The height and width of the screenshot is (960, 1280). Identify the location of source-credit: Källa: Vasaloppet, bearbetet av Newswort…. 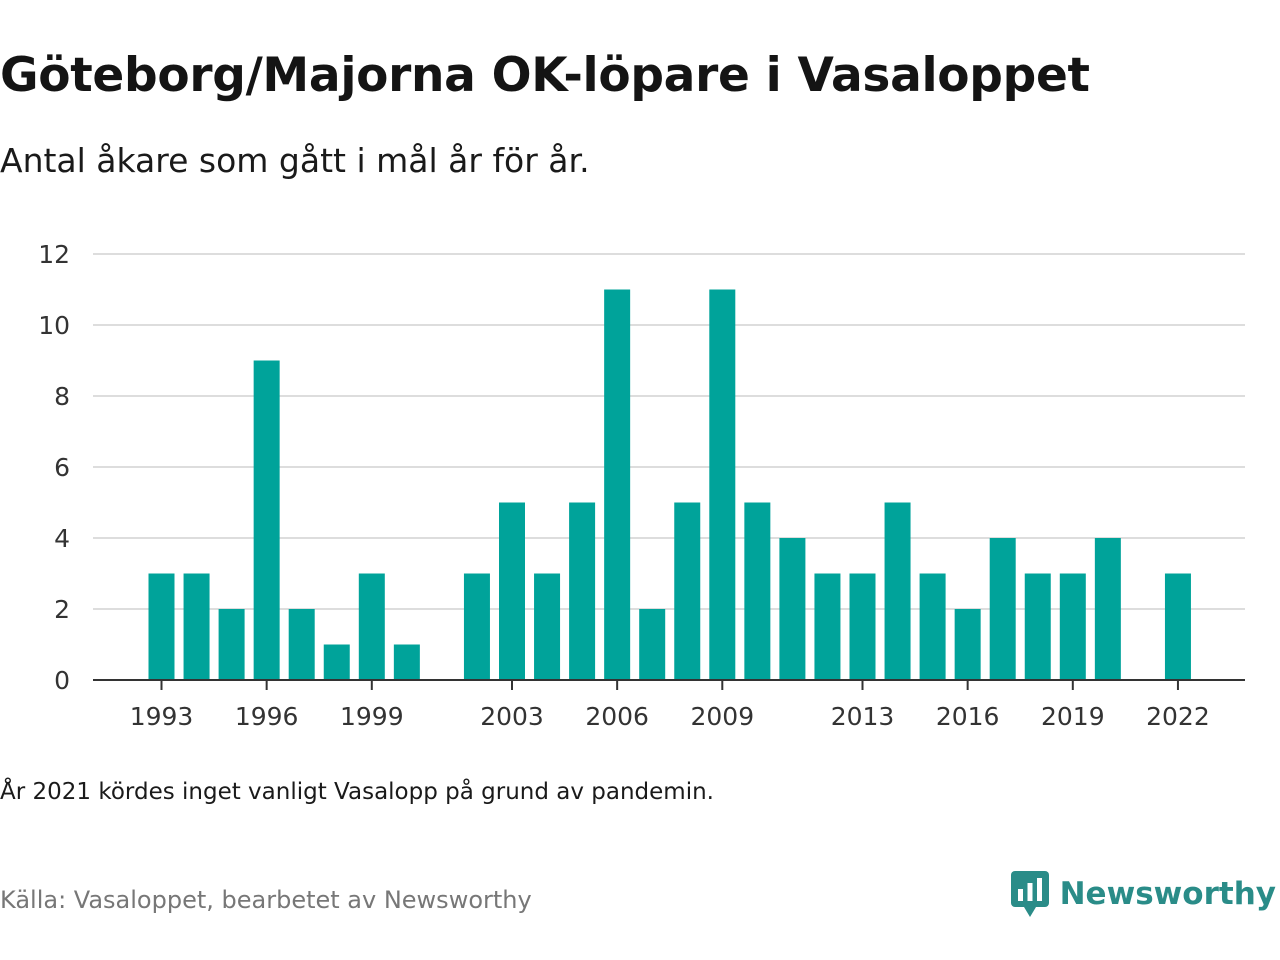
(266, 900).